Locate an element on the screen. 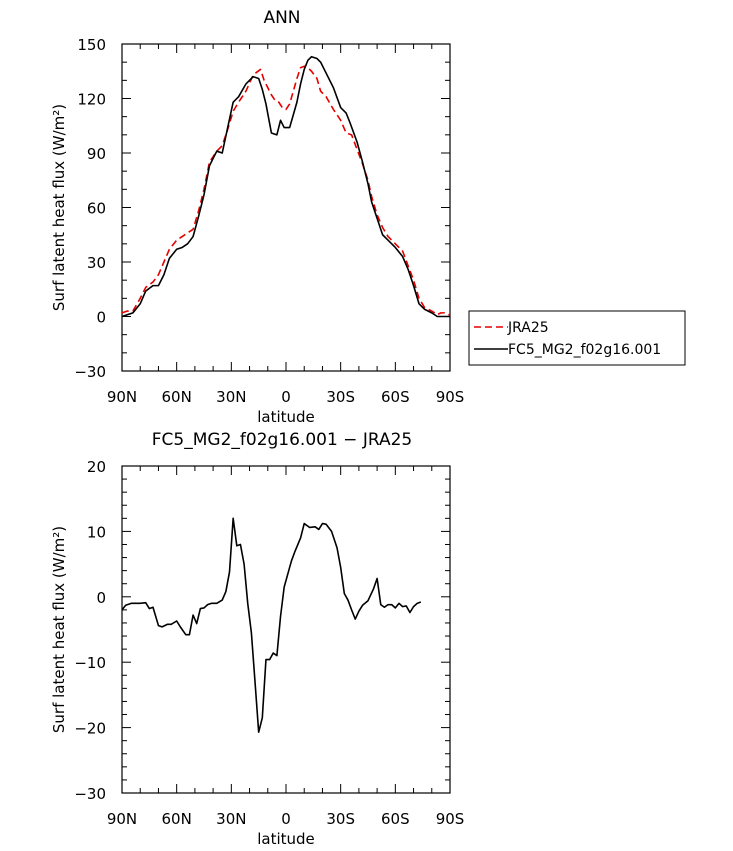  y-tick-label: 10 is located at coordinates (96, 532).